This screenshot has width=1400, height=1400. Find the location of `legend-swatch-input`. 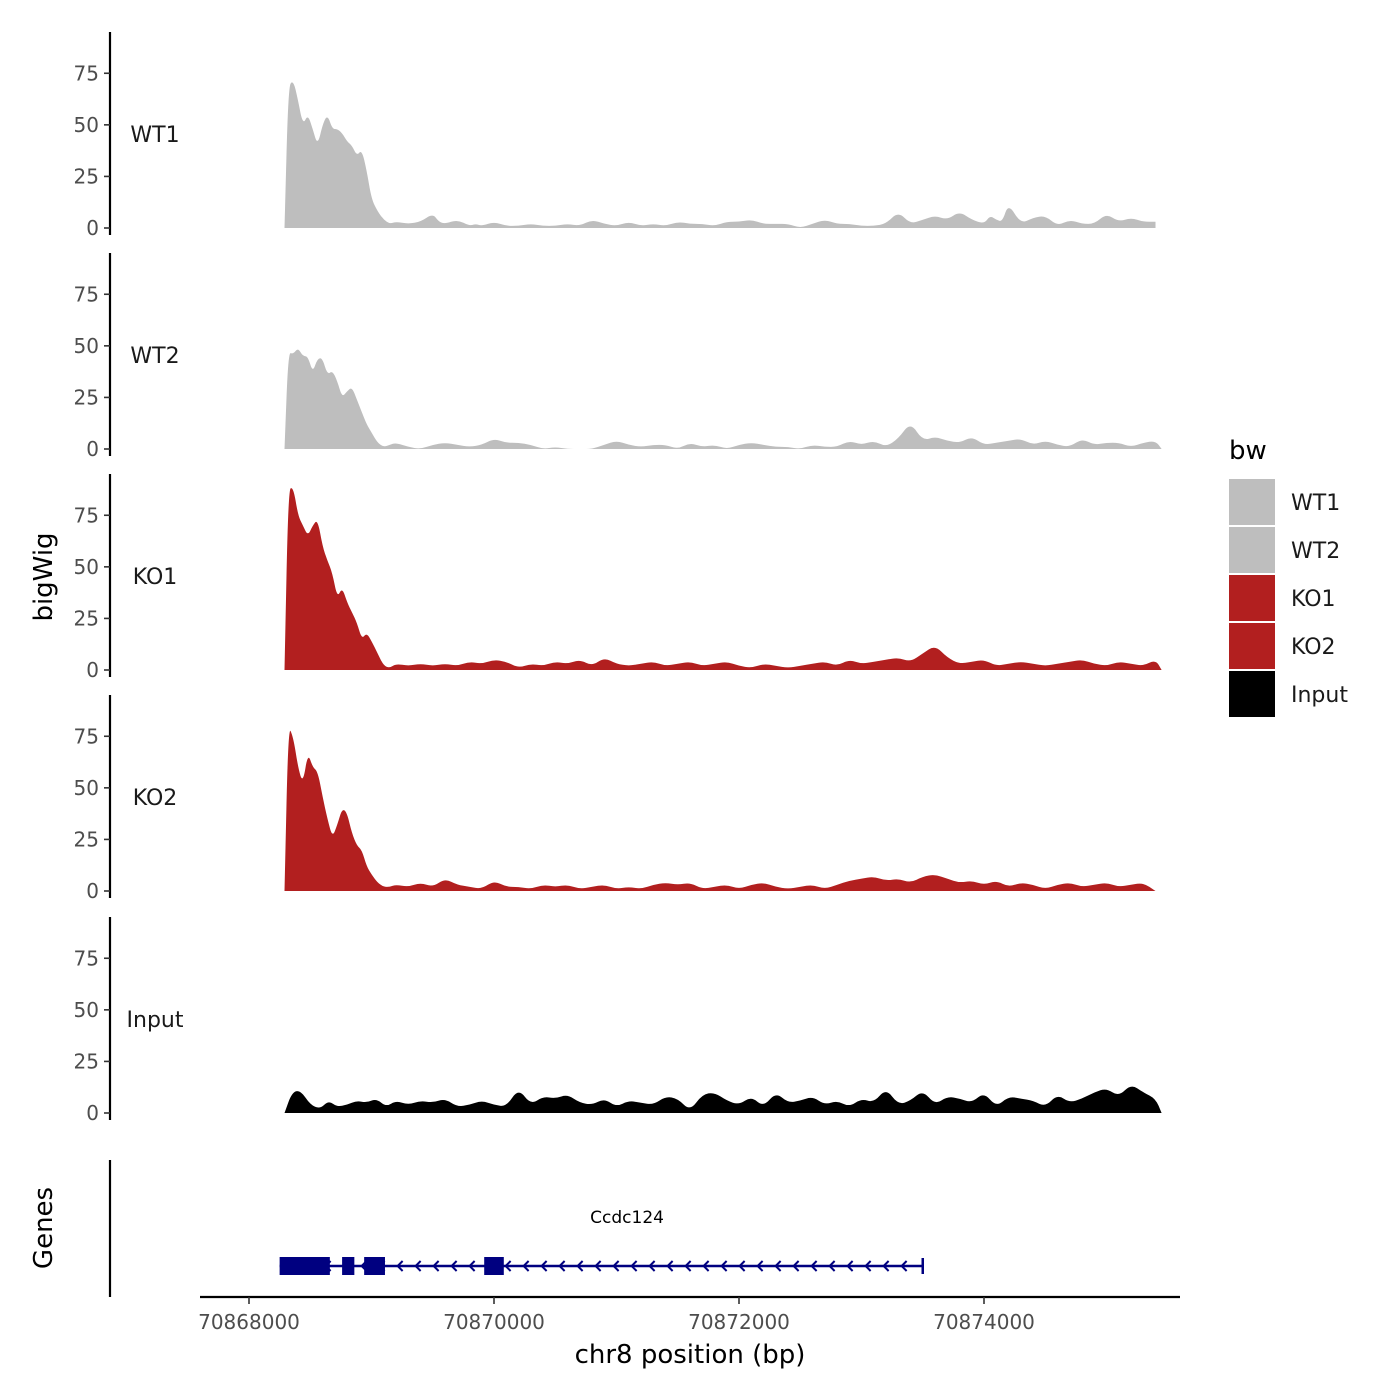

legend-swatch-input is located at coordinates (1252, 694).